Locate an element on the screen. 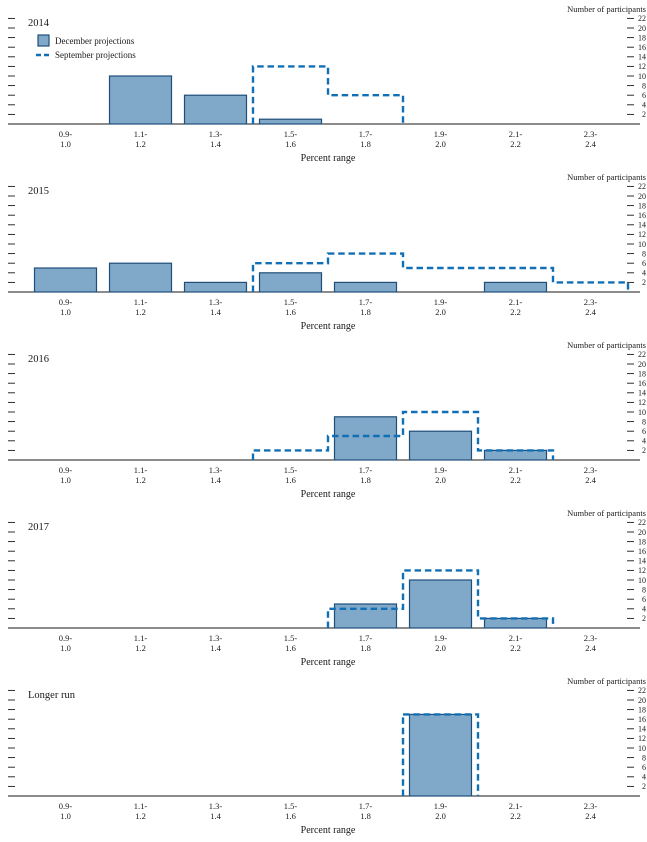 Image resolution: width=647 pixels, height=842 pixels. panel-title: Longer run is located at coordinates (52, 695).